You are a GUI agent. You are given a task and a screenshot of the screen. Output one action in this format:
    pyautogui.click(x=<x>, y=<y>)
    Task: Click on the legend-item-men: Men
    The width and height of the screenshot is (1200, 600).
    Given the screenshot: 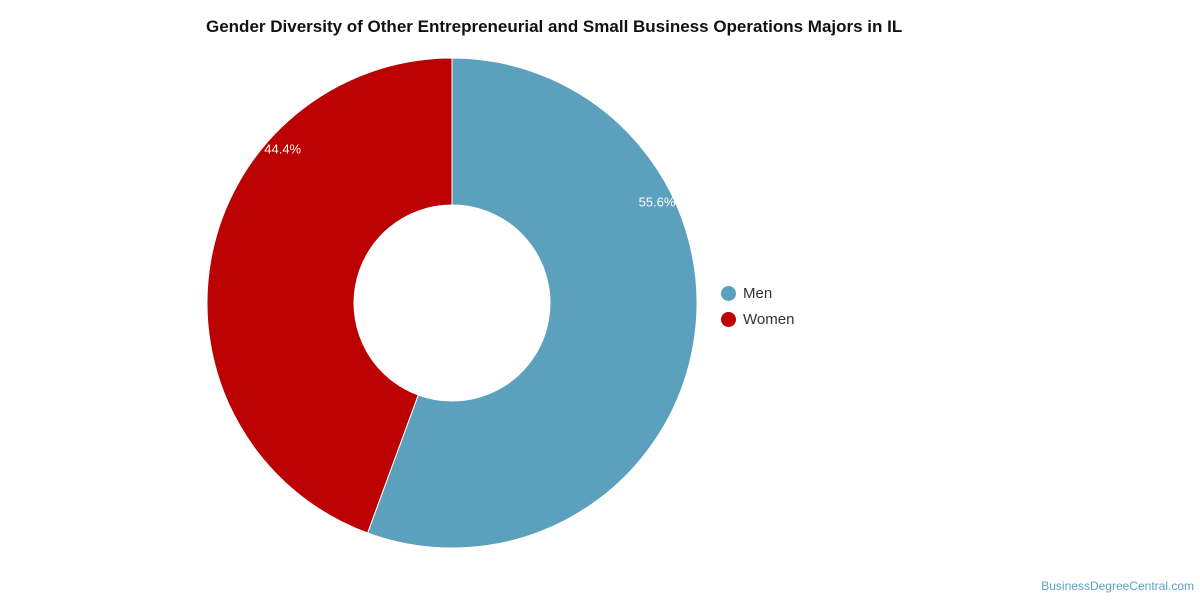 What is the action you would take?
    pyautogui.click(x=757, y=293)
    